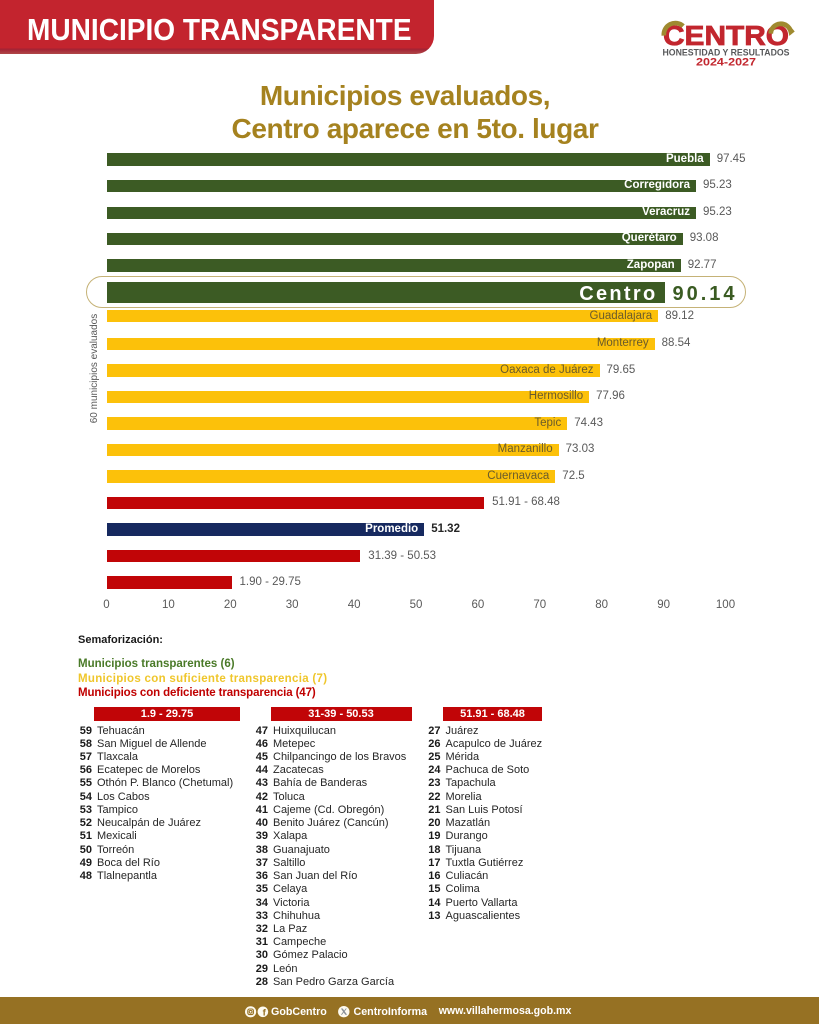 The width and height of the screenshot is (819, 1024). I want to click on svg-text: f, so click(265, 1012).